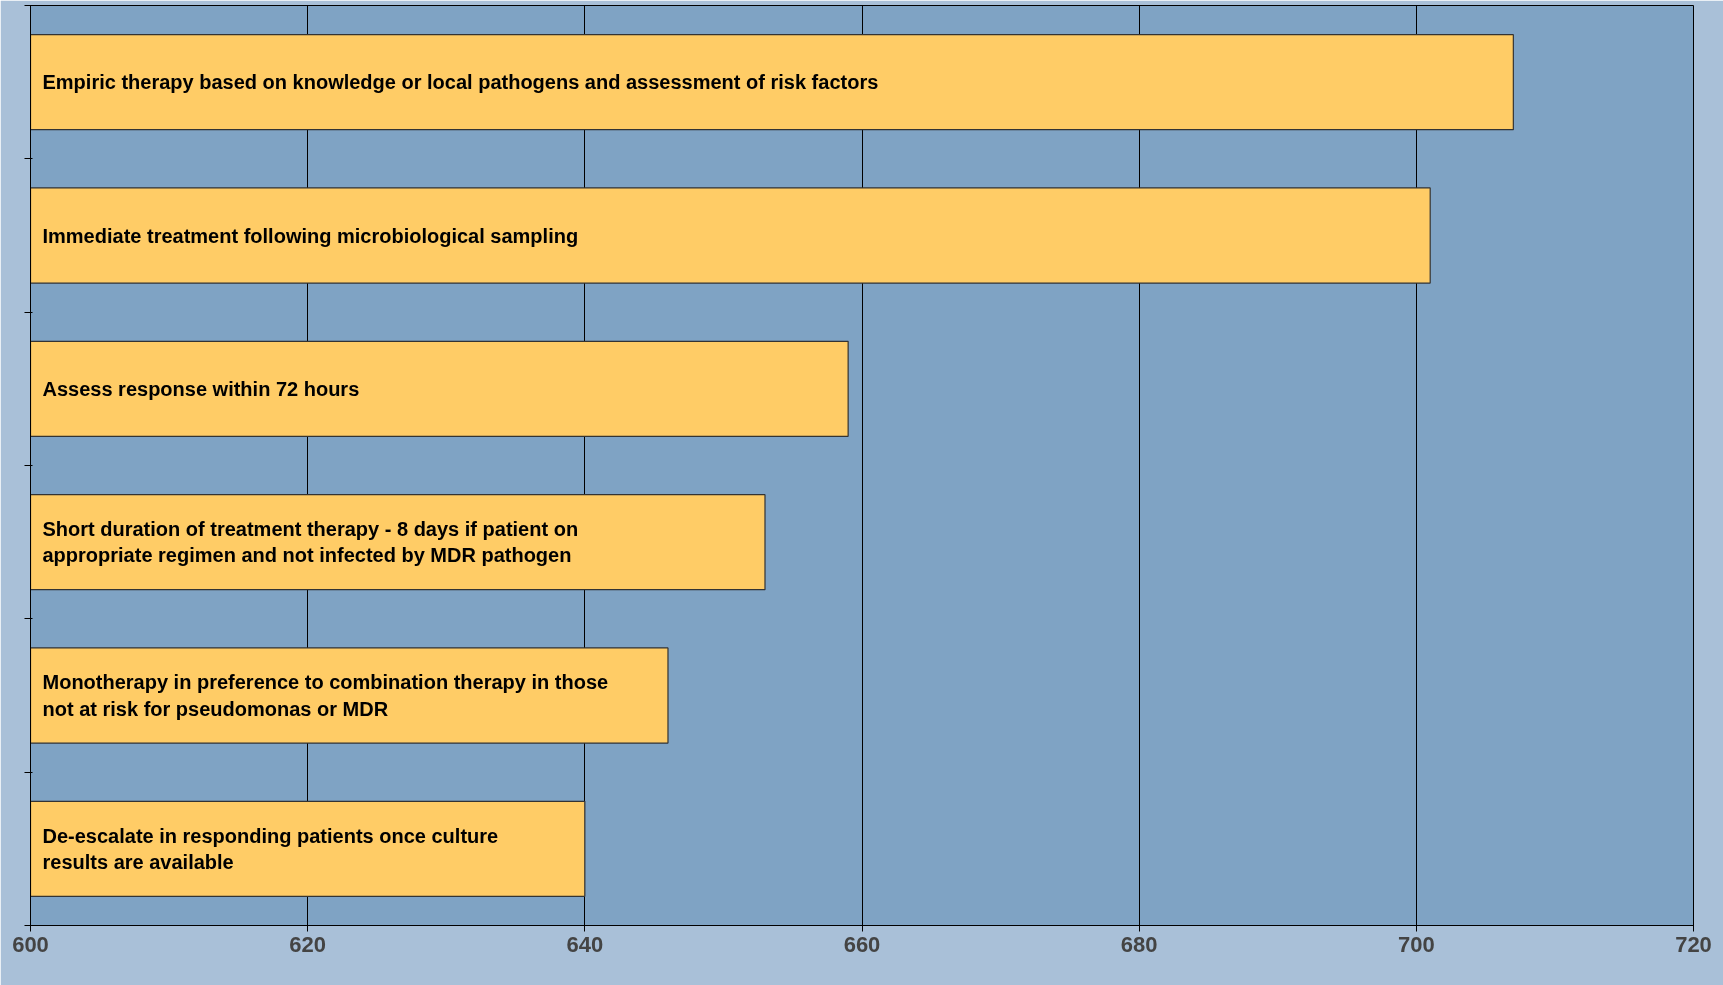 This screenshot has width=1723, height=985. What do you see at coordinates (460, 82) in the screenshot?
I see `y-tick-label: Empiric therapy based on knowledge or local pathogens and assessment of risk factors` at bounding box center [460, 82].